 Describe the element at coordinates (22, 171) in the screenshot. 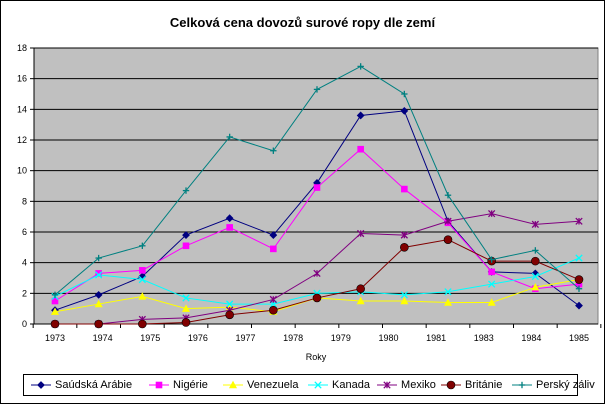

I see `y-tick-label: 10` at that location.